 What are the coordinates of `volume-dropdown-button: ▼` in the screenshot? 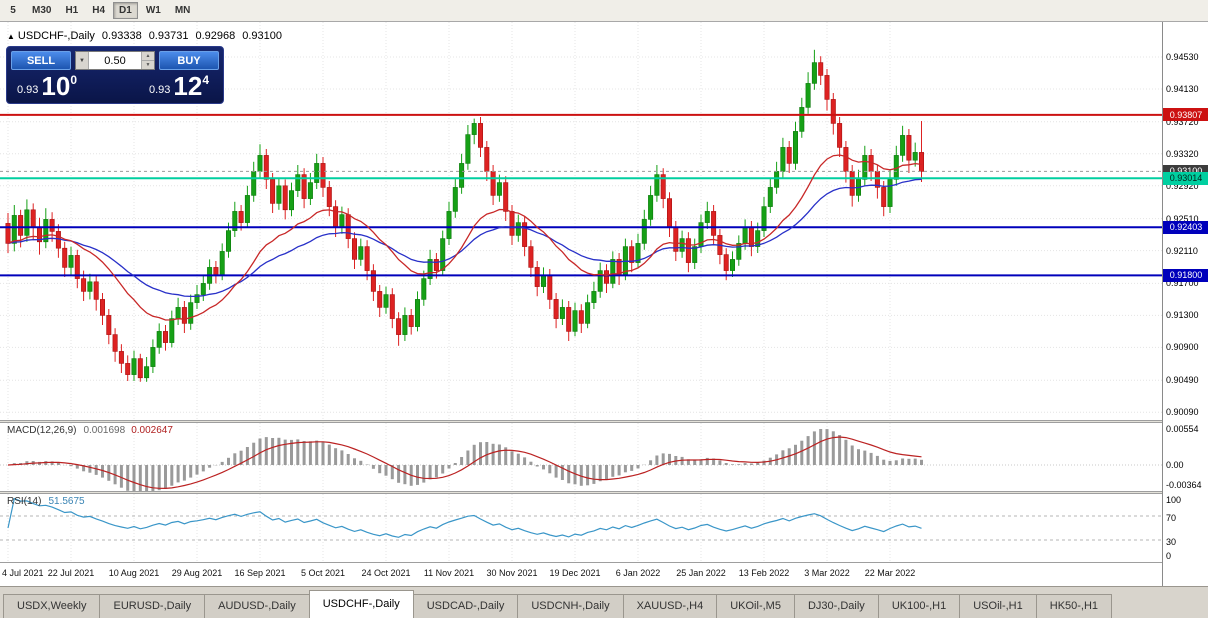 It's located at (82, 60).